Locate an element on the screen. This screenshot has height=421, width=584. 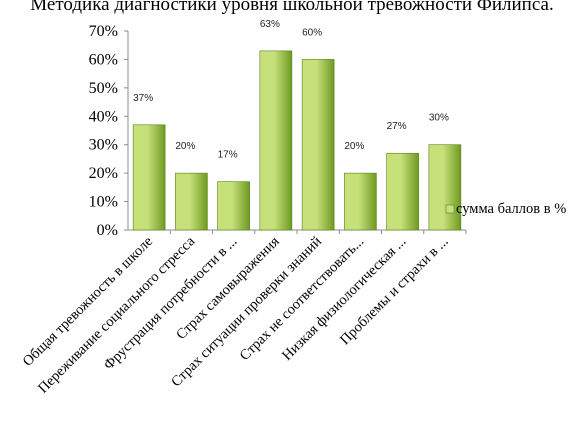
y-tick-label: 0% is located at coordinates (107, 230).